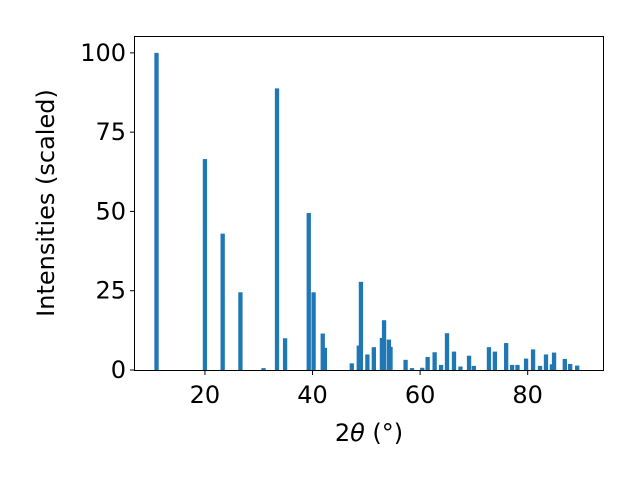 This screenshot has width=640, height=480. What do you see at coordinates (312, 395) in the screenshot?
I see `x-tick-label: 40` at bounding box center [312, 395].